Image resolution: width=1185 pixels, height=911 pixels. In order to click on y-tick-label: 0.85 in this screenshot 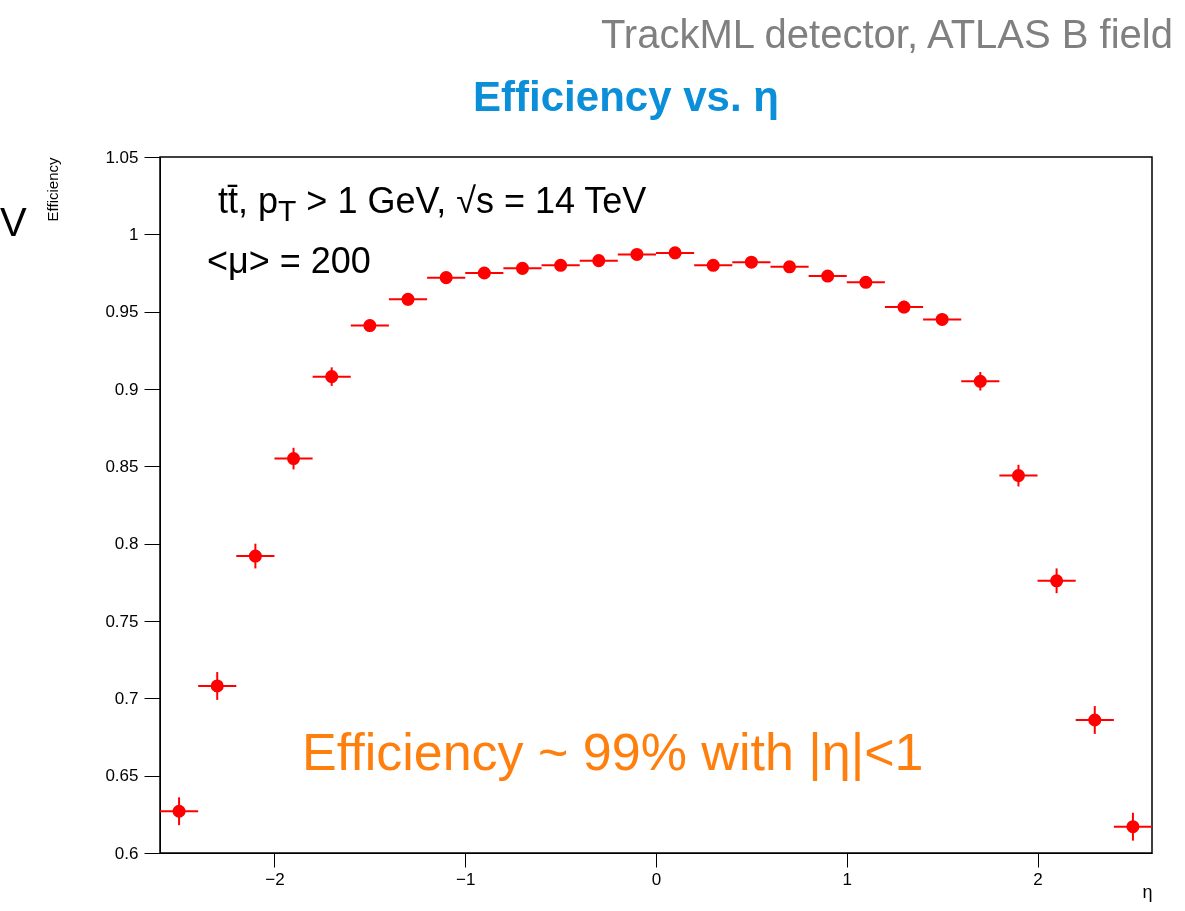, I will do `click(122, 466)`.